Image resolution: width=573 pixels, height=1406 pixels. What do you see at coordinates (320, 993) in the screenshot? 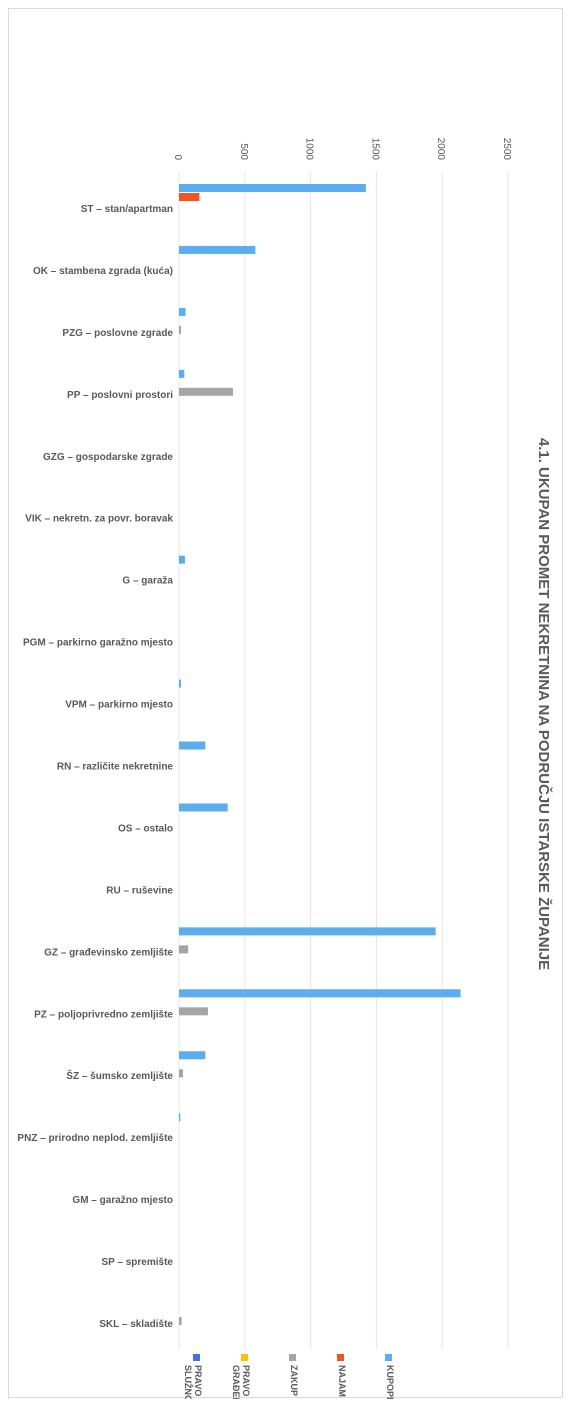
I see `bar-kupoprodaja-pz-poljoprivredno-zemljiste` at bounding box center [320, 993].